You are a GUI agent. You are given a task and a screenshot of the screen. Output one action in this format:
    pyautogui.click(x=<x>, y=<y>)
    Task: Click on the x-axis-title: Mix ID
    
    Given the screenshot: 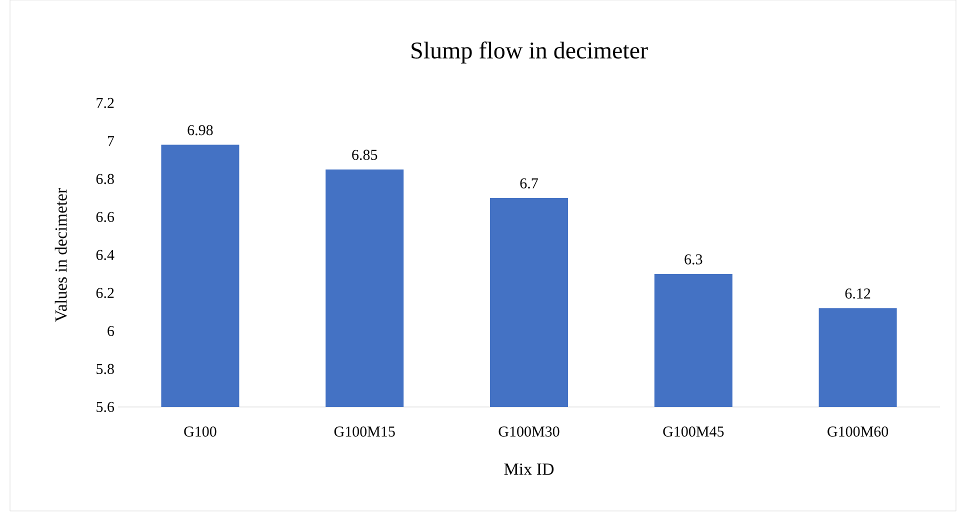 What is the action you would take?
    pyautogui.click(x=529, y=469)
    